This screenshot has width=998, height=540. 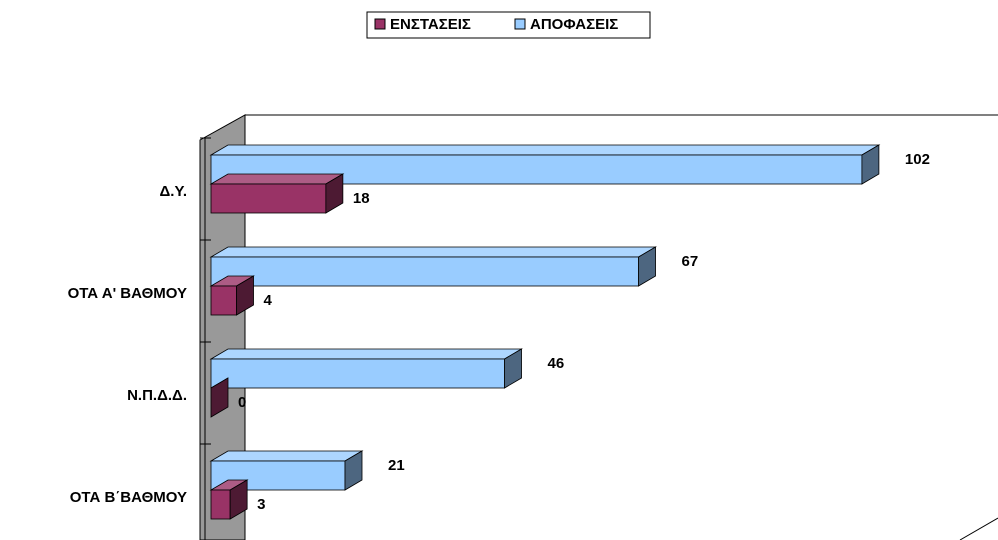 I want to click on legend-label: ΑΠΟΦΑΣΕΙΣ, so click(x=574, y=24).